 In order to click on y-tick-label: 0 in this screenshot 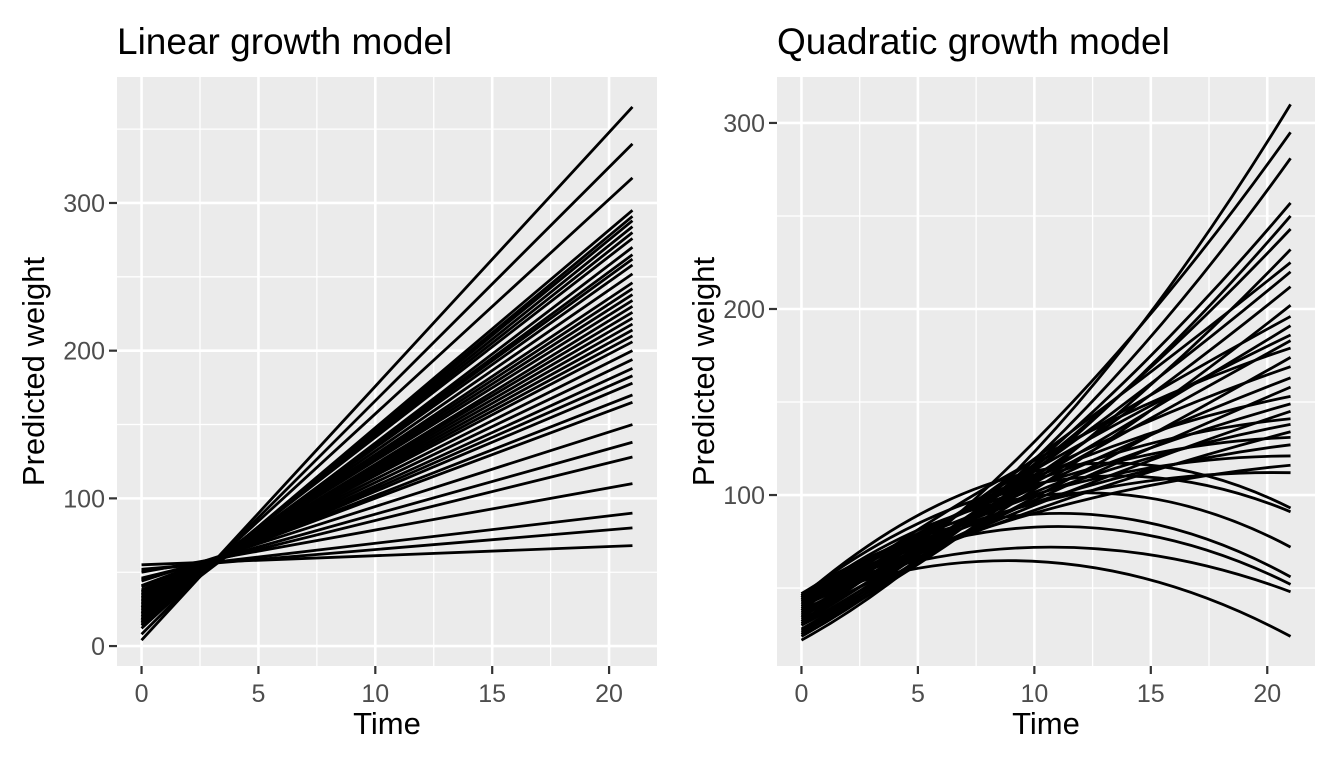, I will do `click(98, 647)`.